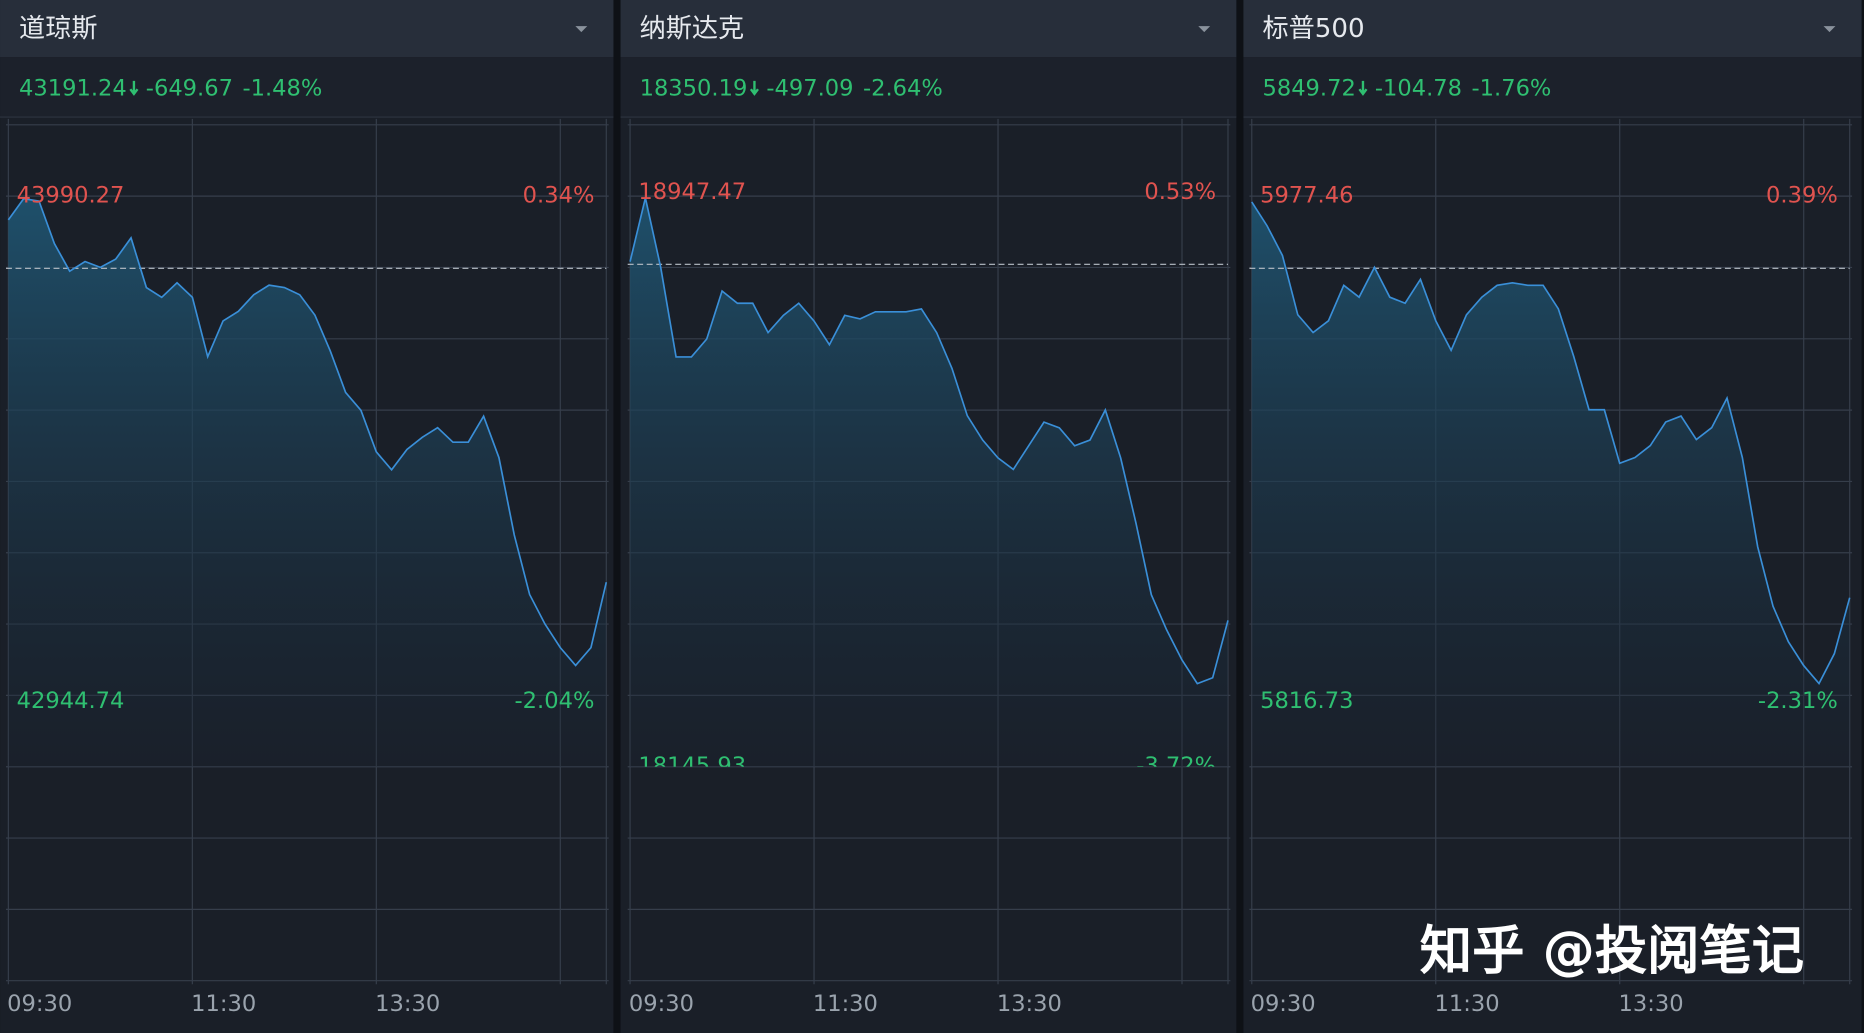  I want to click on change-percent: -1.76%, so click(1512, 89).